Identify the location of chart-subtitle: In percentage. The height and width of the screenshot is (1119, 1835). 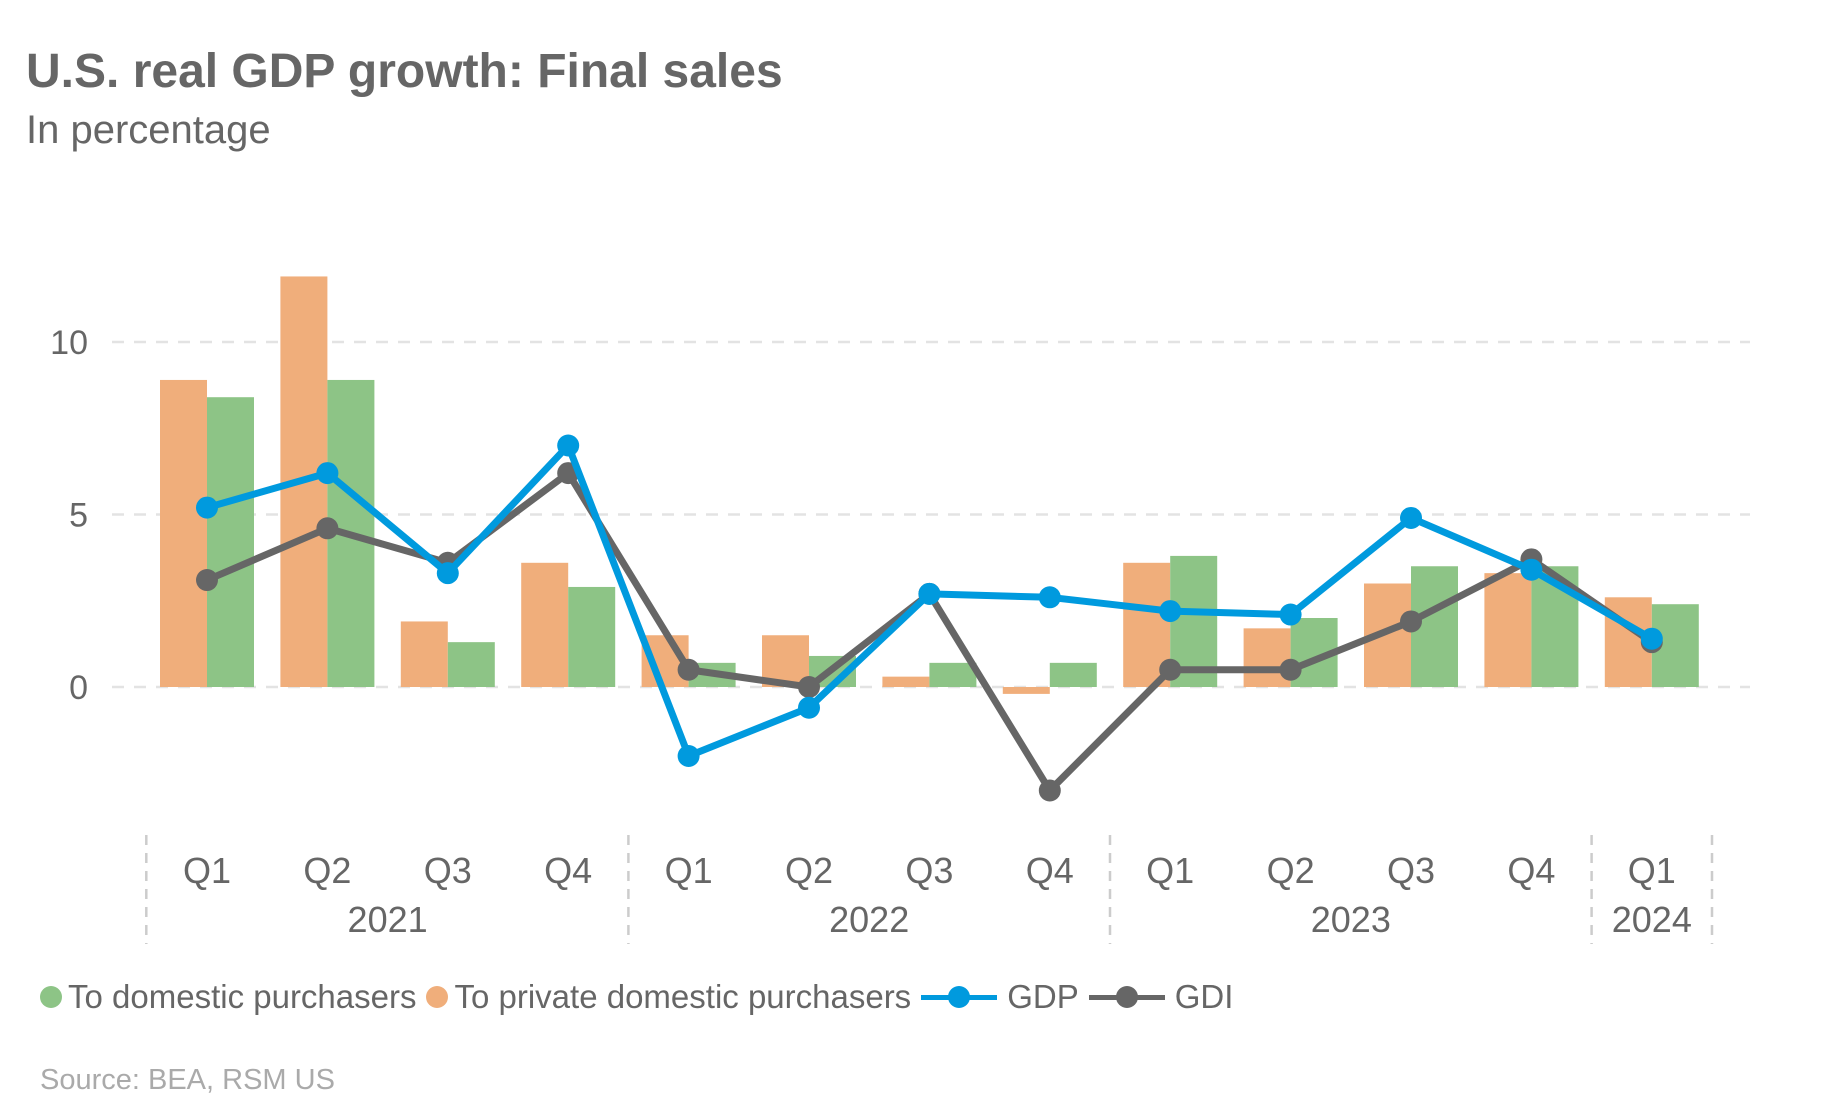
(148, 130).